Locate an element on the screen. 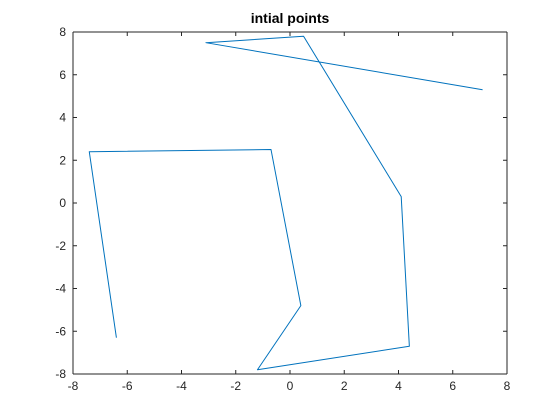  y-tick-label: -2 is located at coordinates (60, 246).